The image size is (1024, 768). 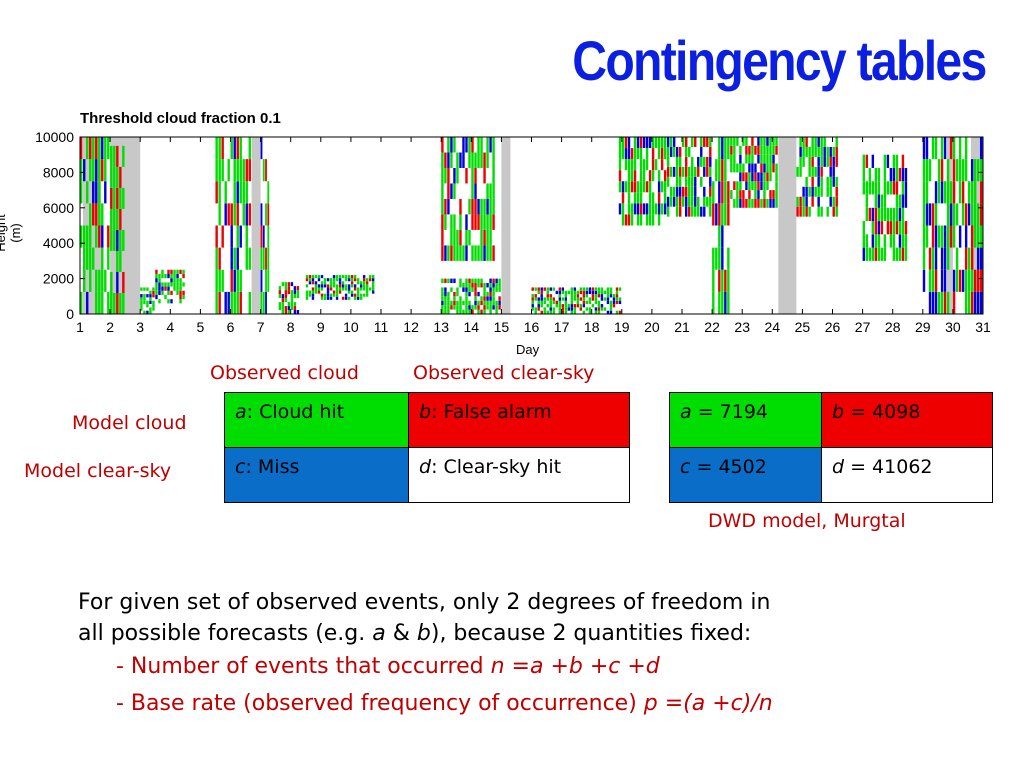 What do you see at coordinates (923, 327) in the screenshot?
I see `x-tick-label: 29` at bounding box center [923, 327].